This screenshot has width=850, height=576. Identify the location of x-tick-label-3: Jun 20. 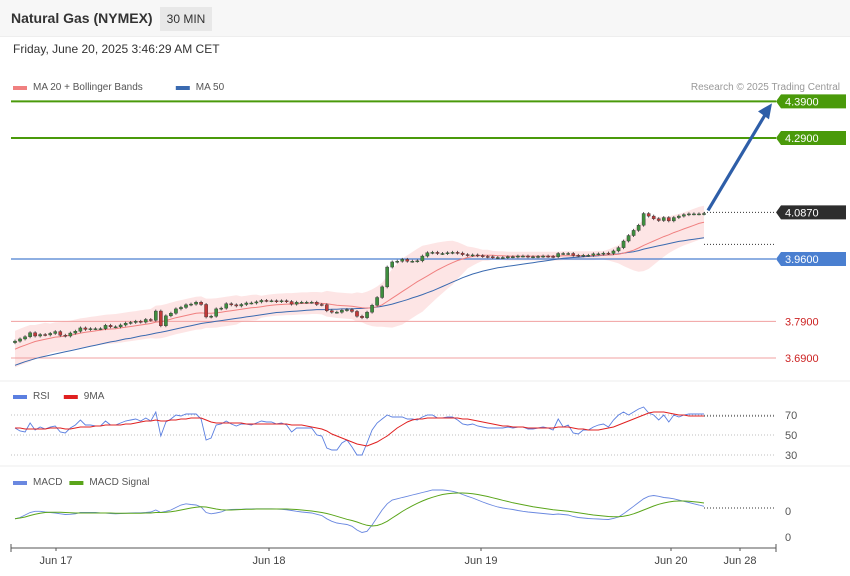
(670, 561).